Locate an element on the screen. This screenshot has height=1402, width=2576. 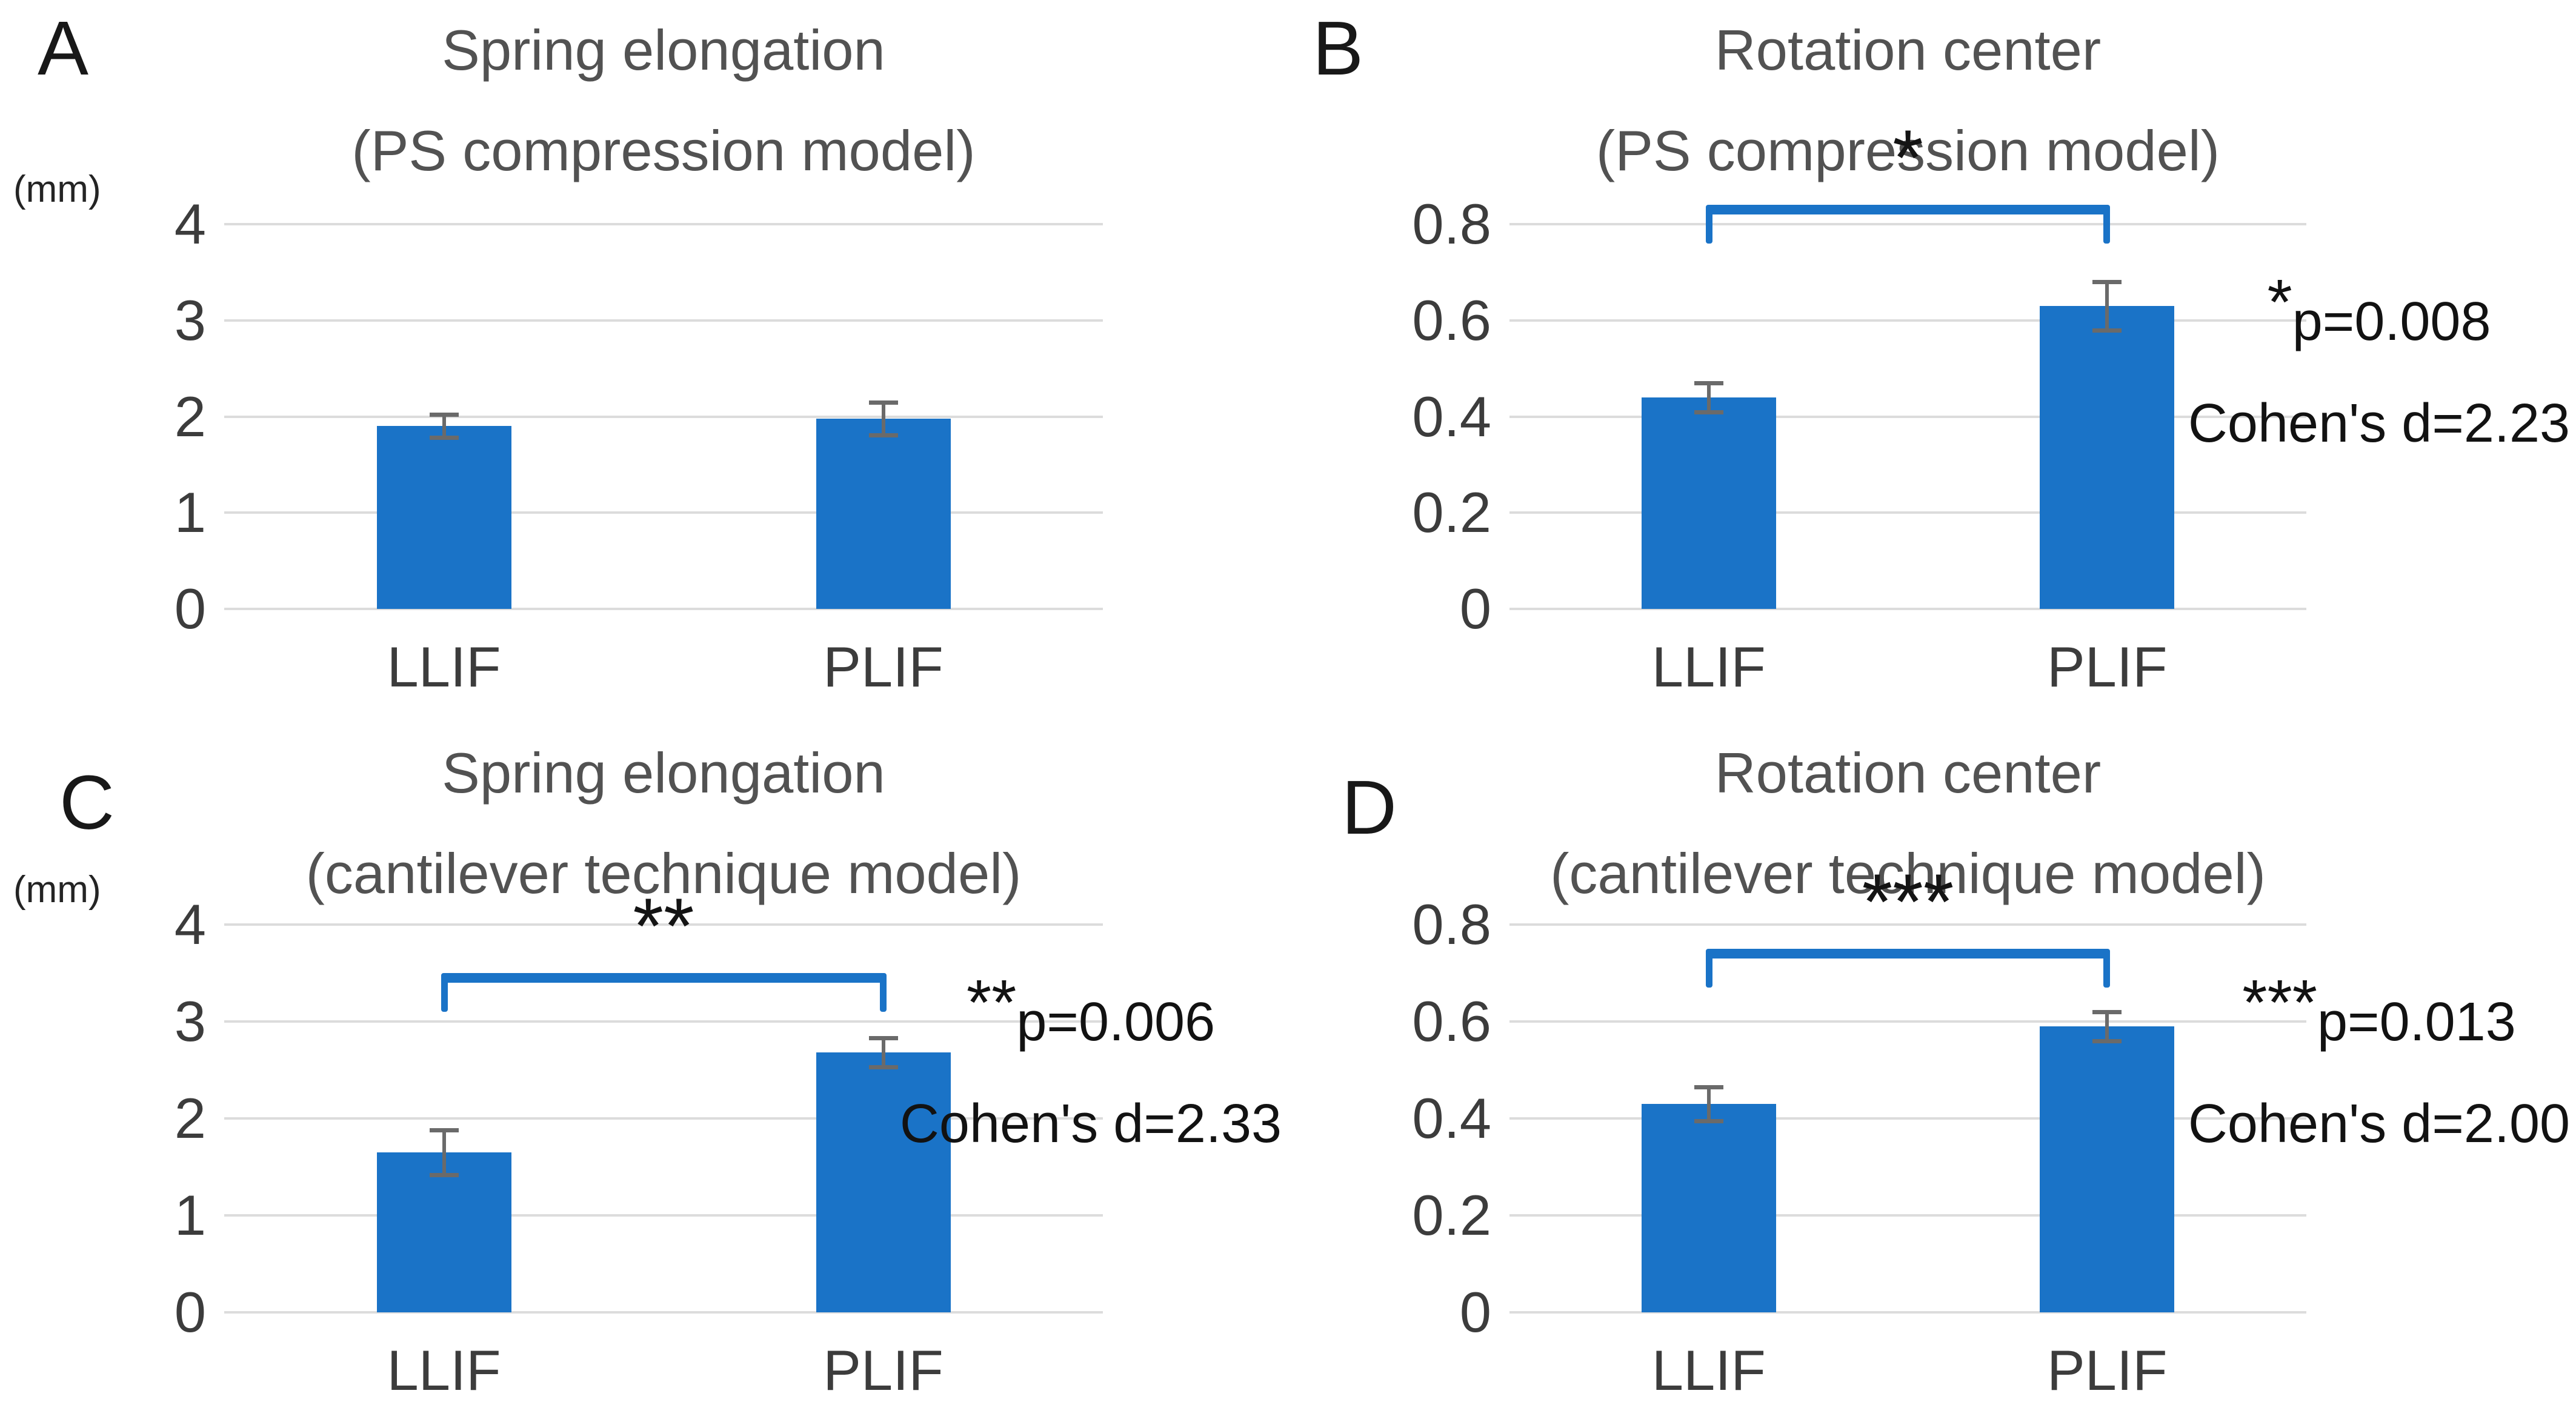
significance-stars: ** is located at coordinates (663, 926).